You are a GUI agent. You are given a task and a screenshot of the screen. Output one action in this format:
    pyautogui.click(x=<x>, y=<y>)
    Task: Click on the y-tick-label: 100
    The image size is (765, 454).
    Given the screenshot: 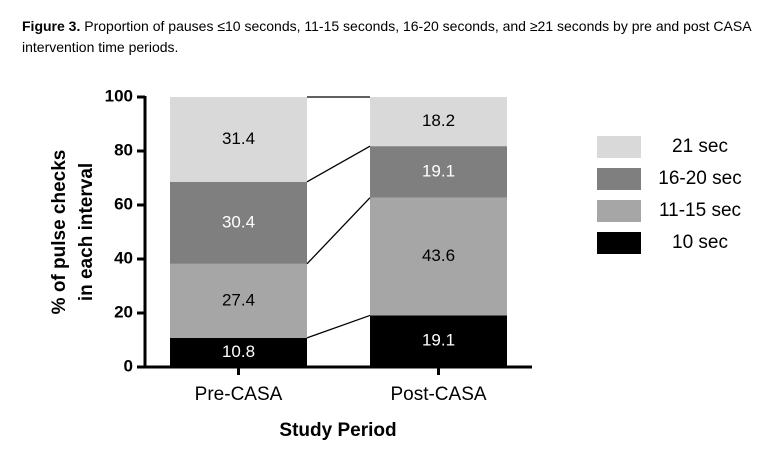 What is the action you would take?
    pyautogui.click(x=119, y=95)
    